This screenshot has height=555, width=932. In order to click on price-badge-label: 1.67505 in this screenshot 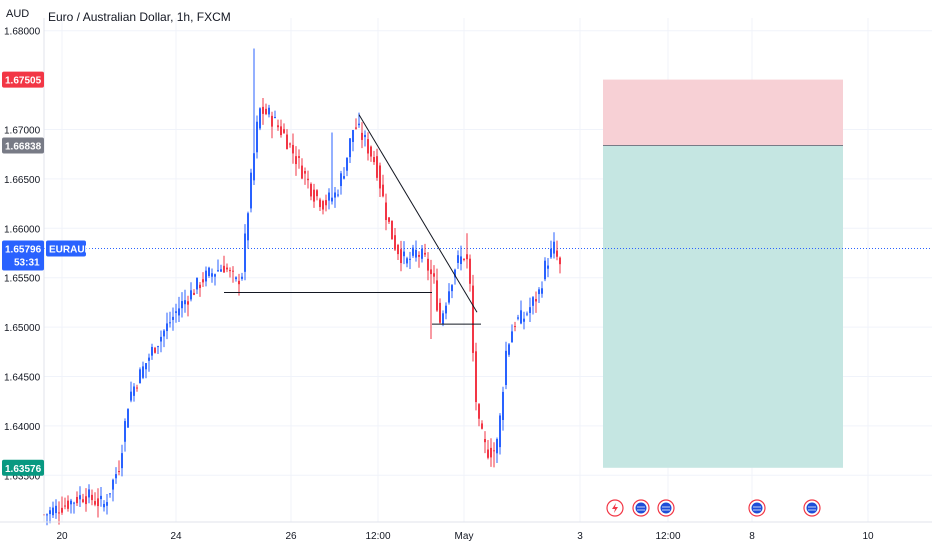, I will do `click(23, 81)`.